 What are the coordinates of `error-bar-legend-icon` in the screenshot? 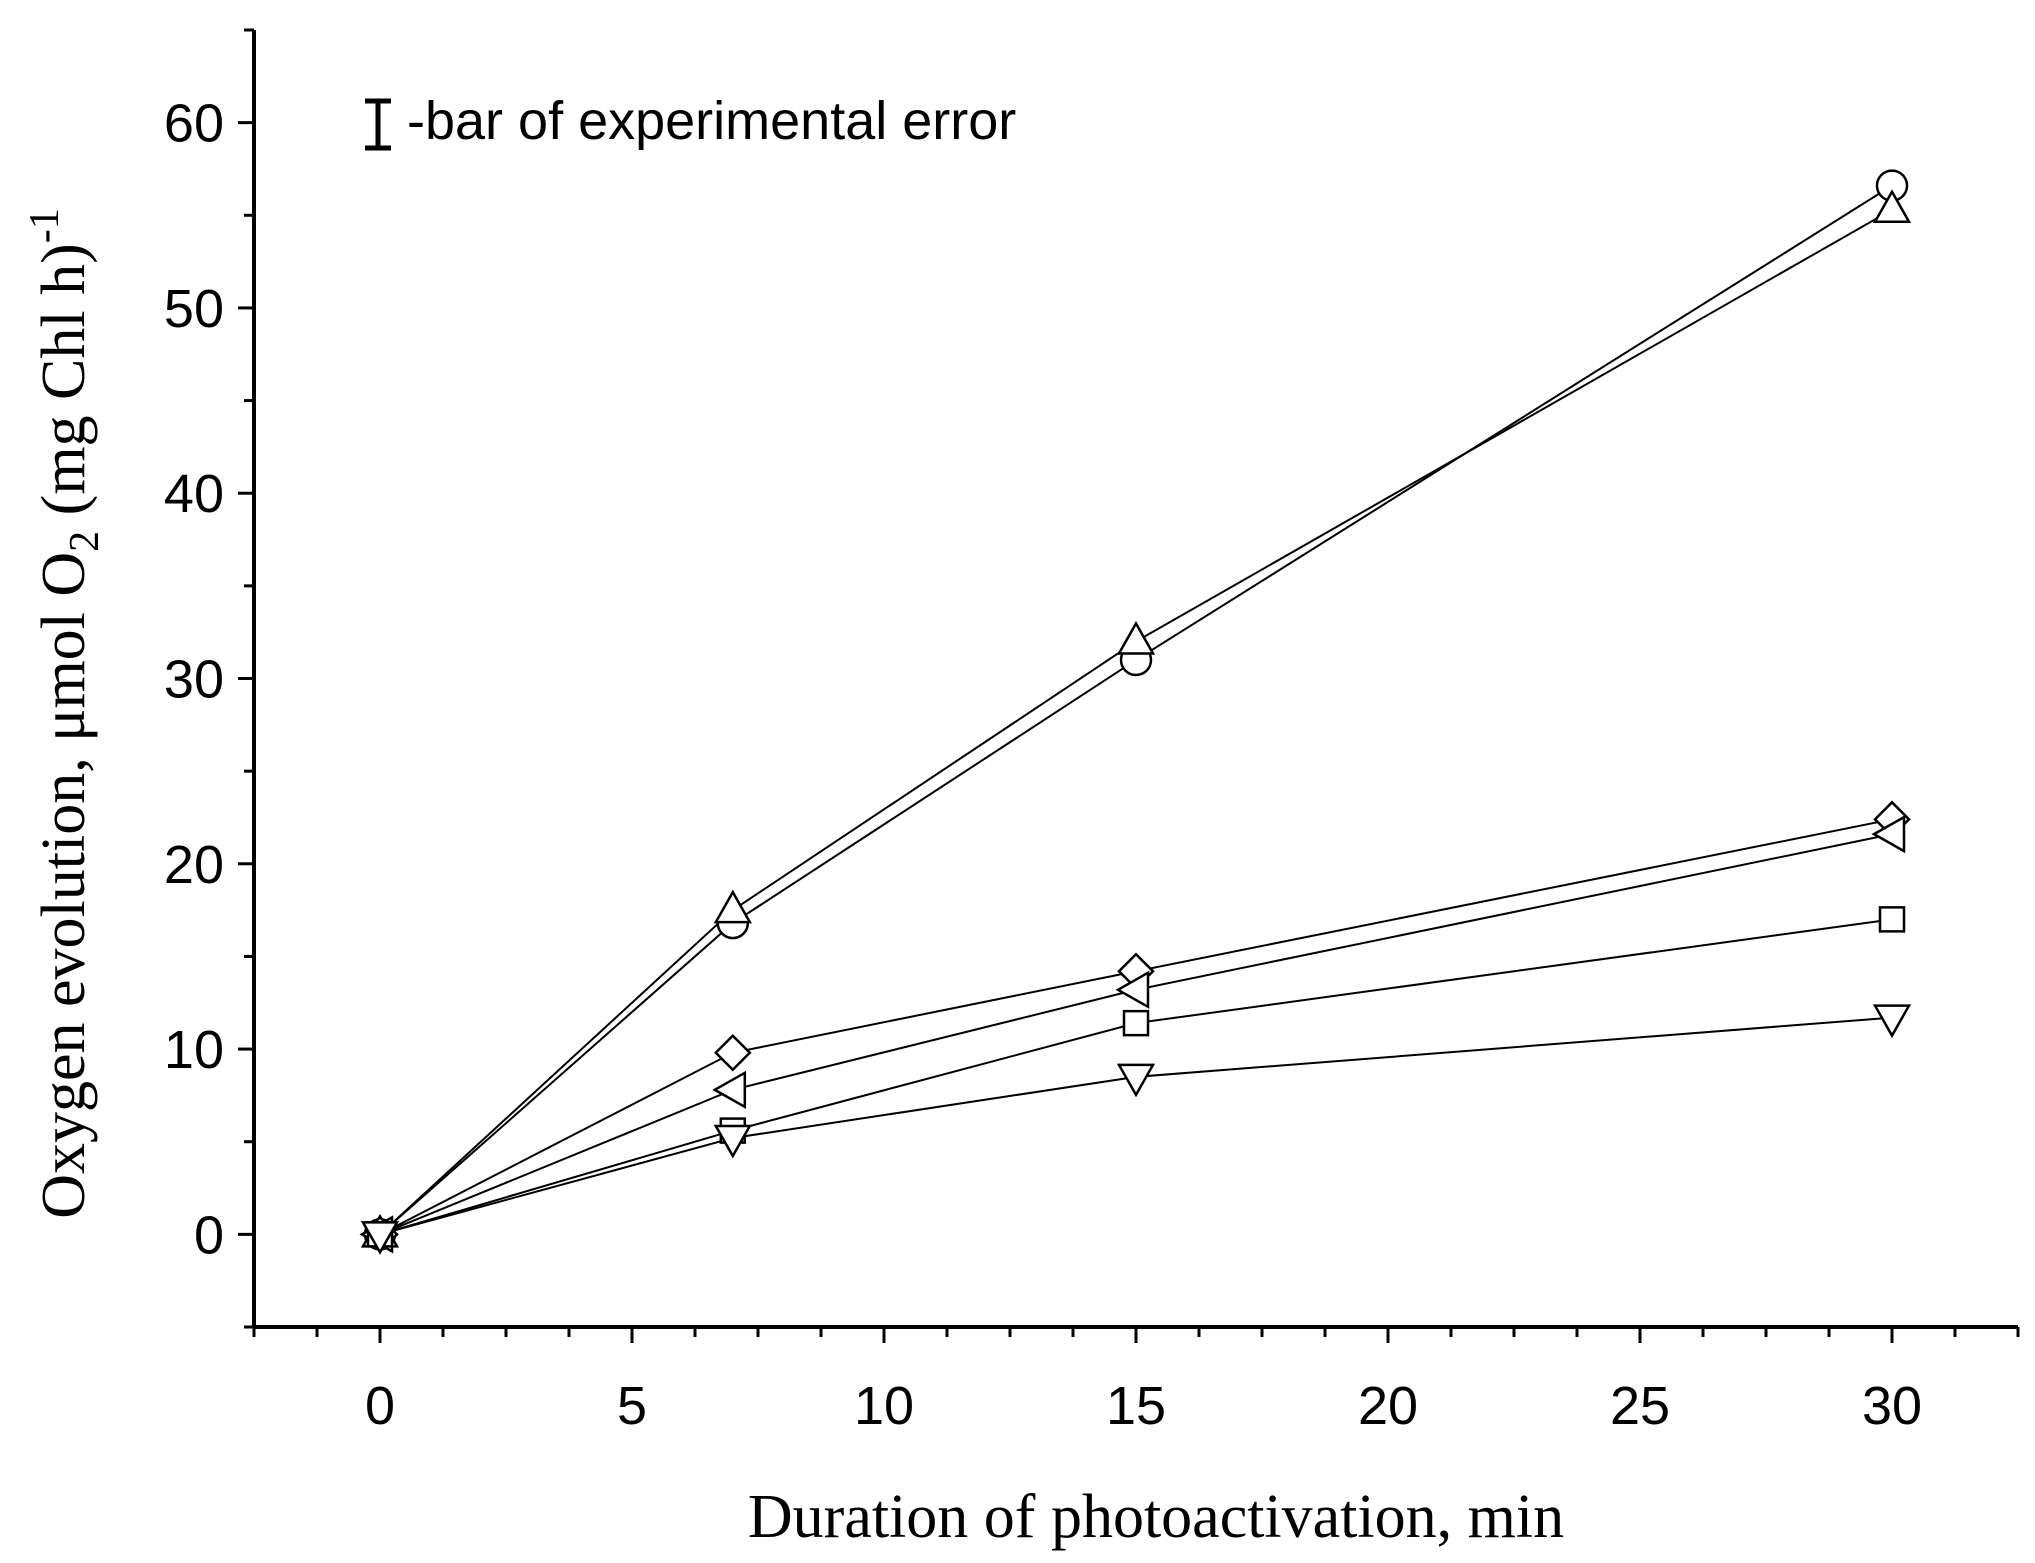 It's located at (378, 124).